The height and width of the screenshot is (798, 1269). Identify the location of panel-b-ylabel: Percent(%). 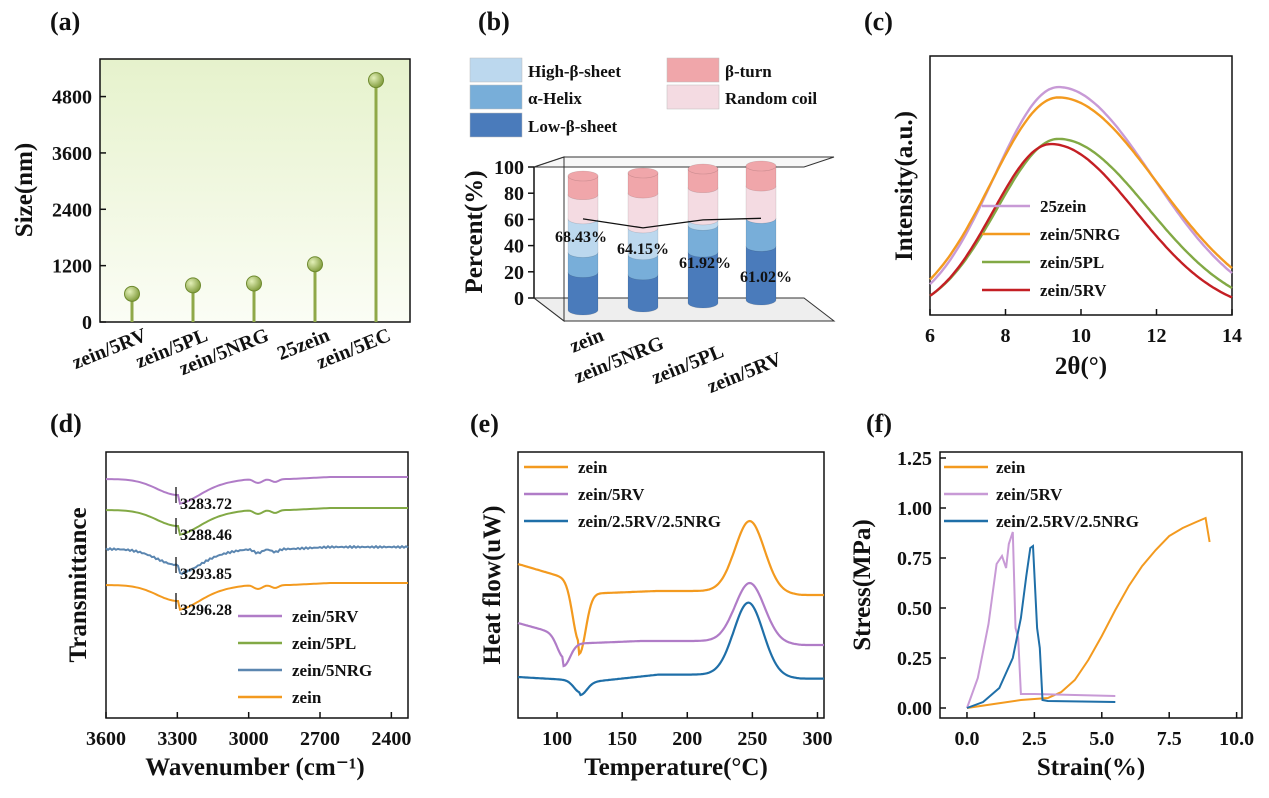
(474, 231).